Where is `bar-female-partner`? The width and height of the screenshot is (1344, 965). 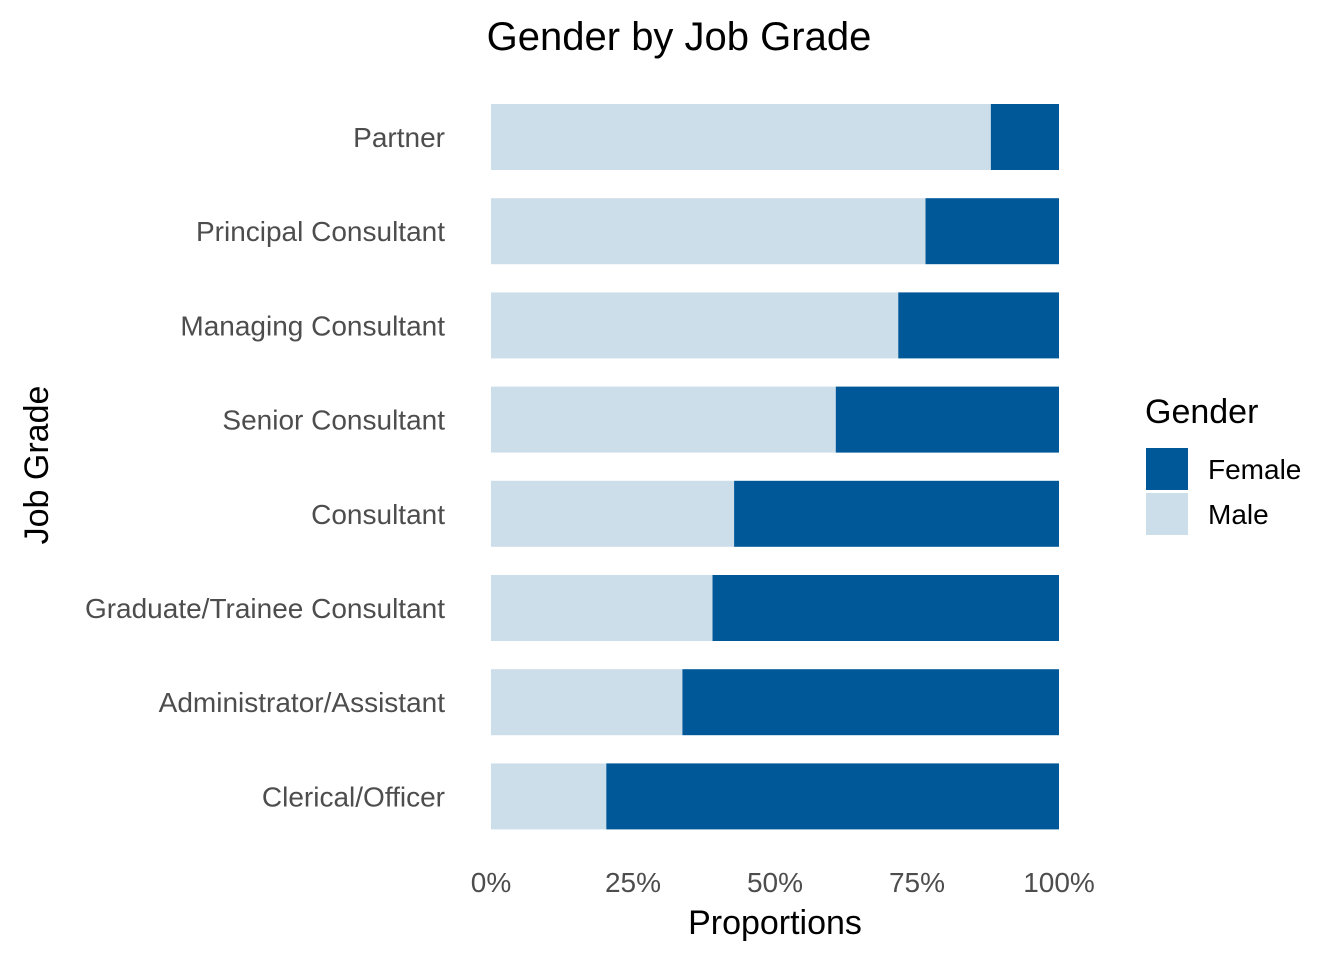 bar-female-partner is located at coordinates (1024, 137).